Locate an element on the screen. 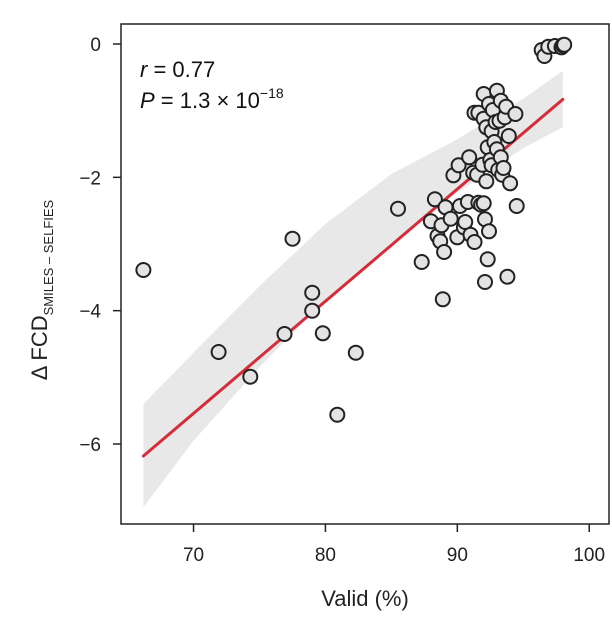 The image size is (612, 617). y-tick-label: 0 is located at coordinates (95, 45).